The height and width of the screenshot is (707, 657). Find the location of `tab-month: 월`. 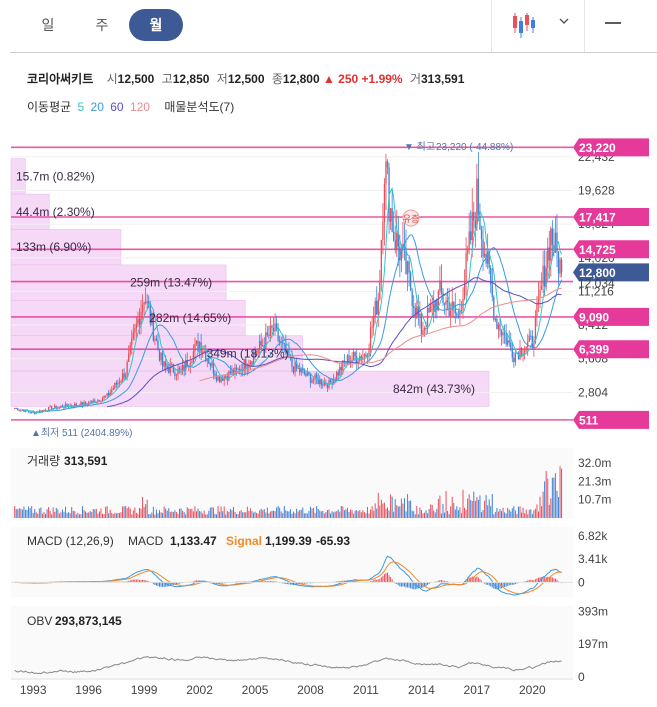

tab-month: 월 is located at coordinates (156, 25).